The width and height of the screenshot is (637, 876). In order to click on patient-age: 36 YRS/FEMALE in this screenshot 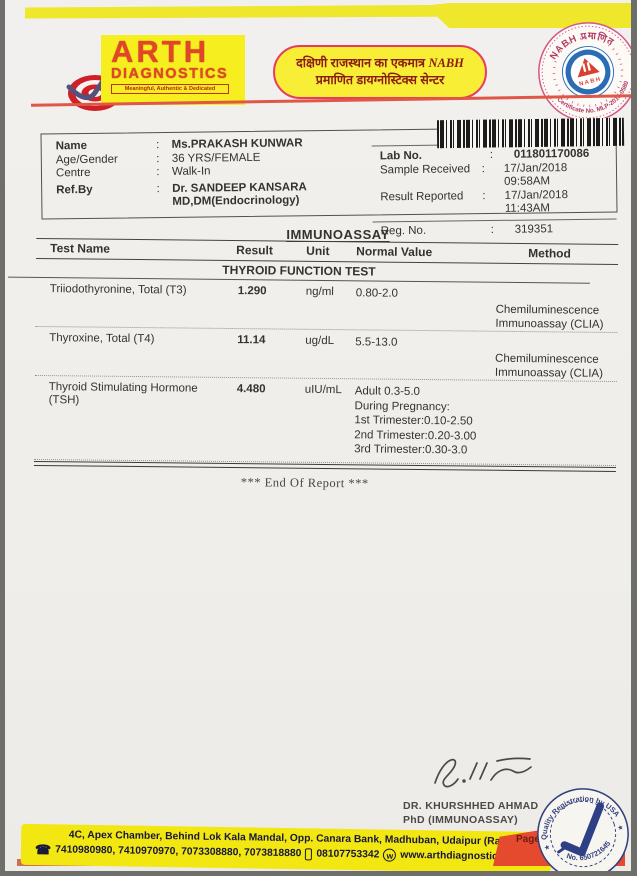, I will do `click(216, 158)`.